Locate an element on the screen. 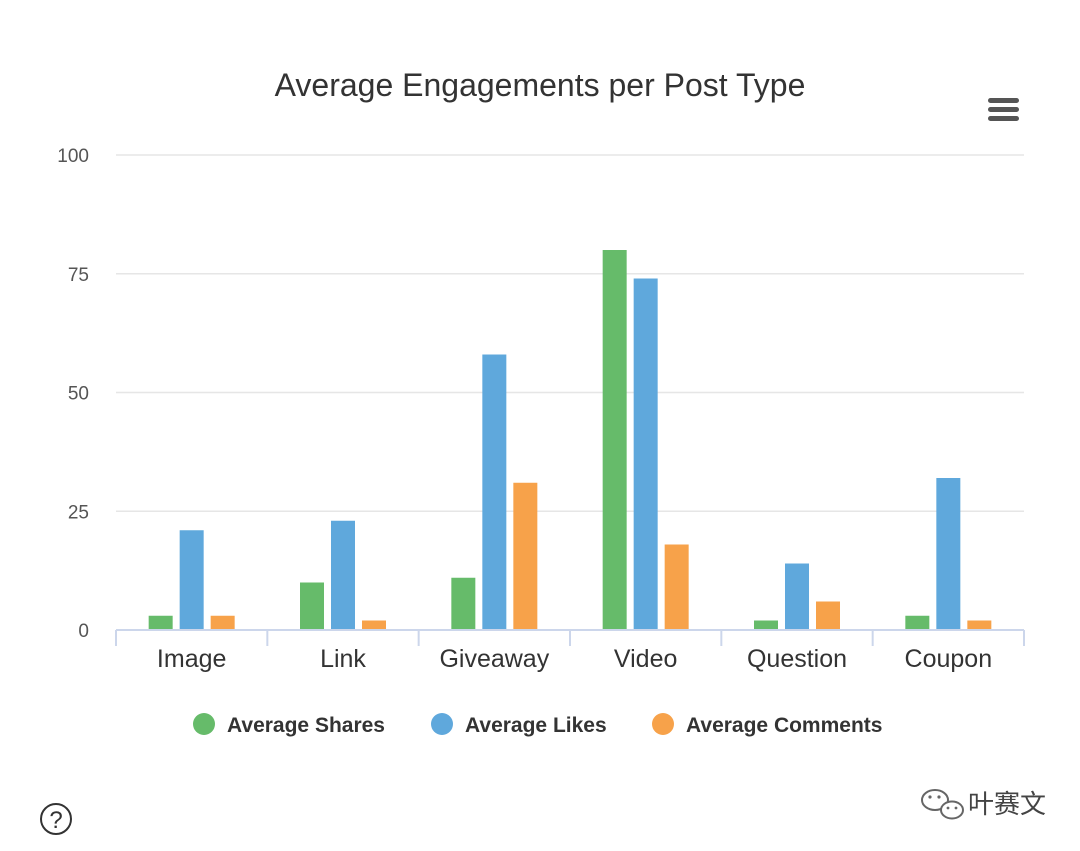 This screenshot has width=1080, height=851. x-tick-label: Image is located at coordinates (191, 659).